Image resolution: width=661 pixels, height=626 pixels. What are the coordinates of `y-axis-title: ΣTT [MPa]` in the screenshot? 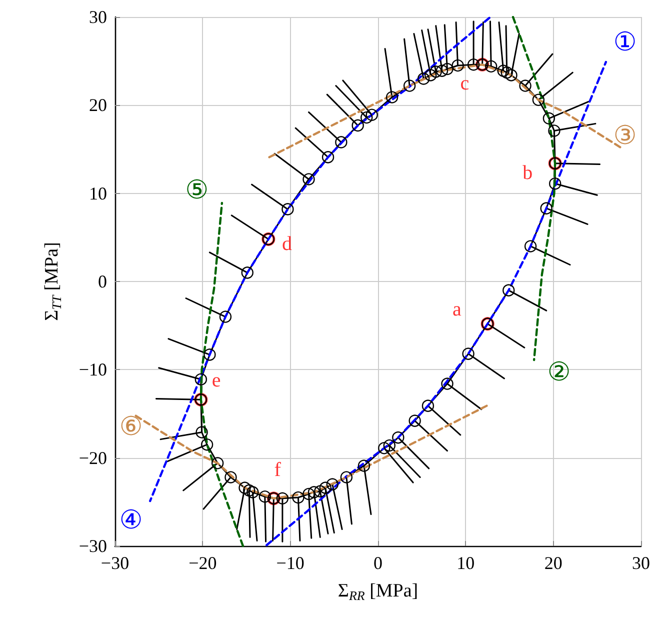 It's located at (53, 281).